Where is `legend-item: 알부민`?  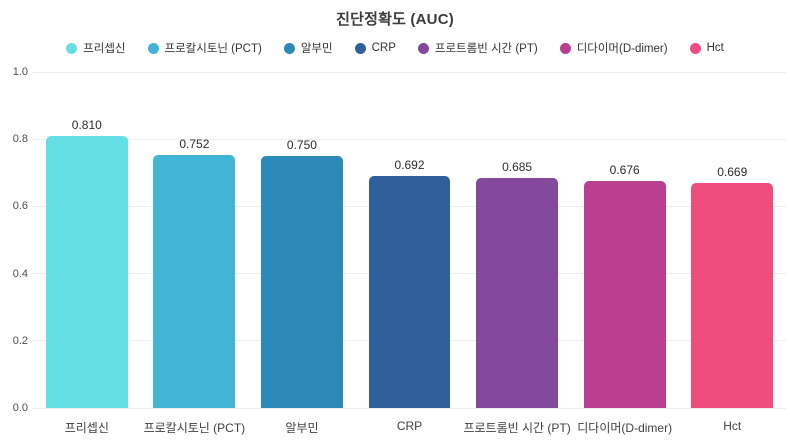 legend-item: 알부민 is located at coordinates (308, 48).